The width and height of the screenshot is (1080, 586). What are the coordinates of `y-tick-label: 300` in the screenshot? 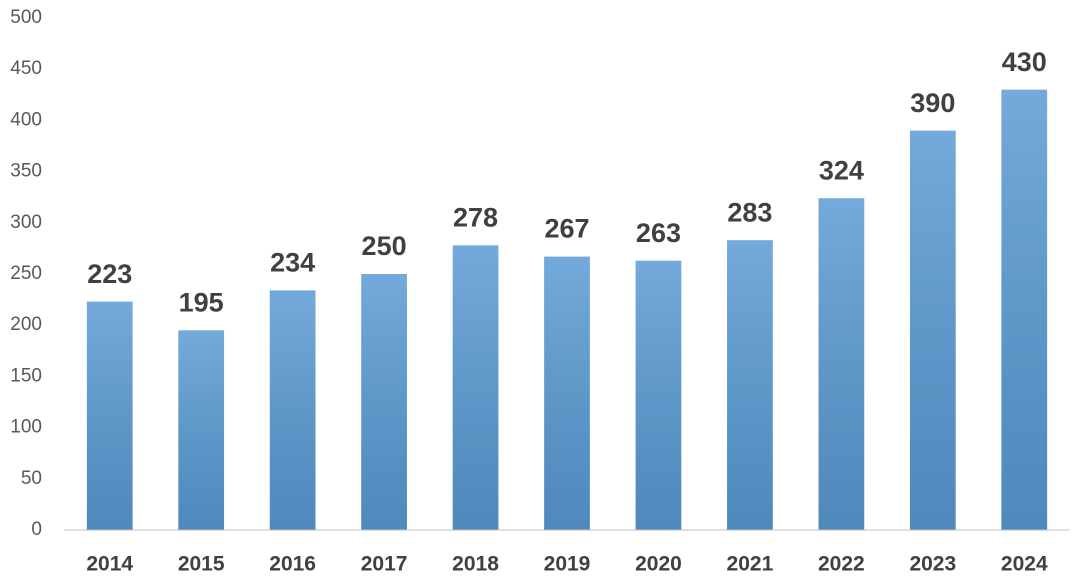 It's located at (26, 222).